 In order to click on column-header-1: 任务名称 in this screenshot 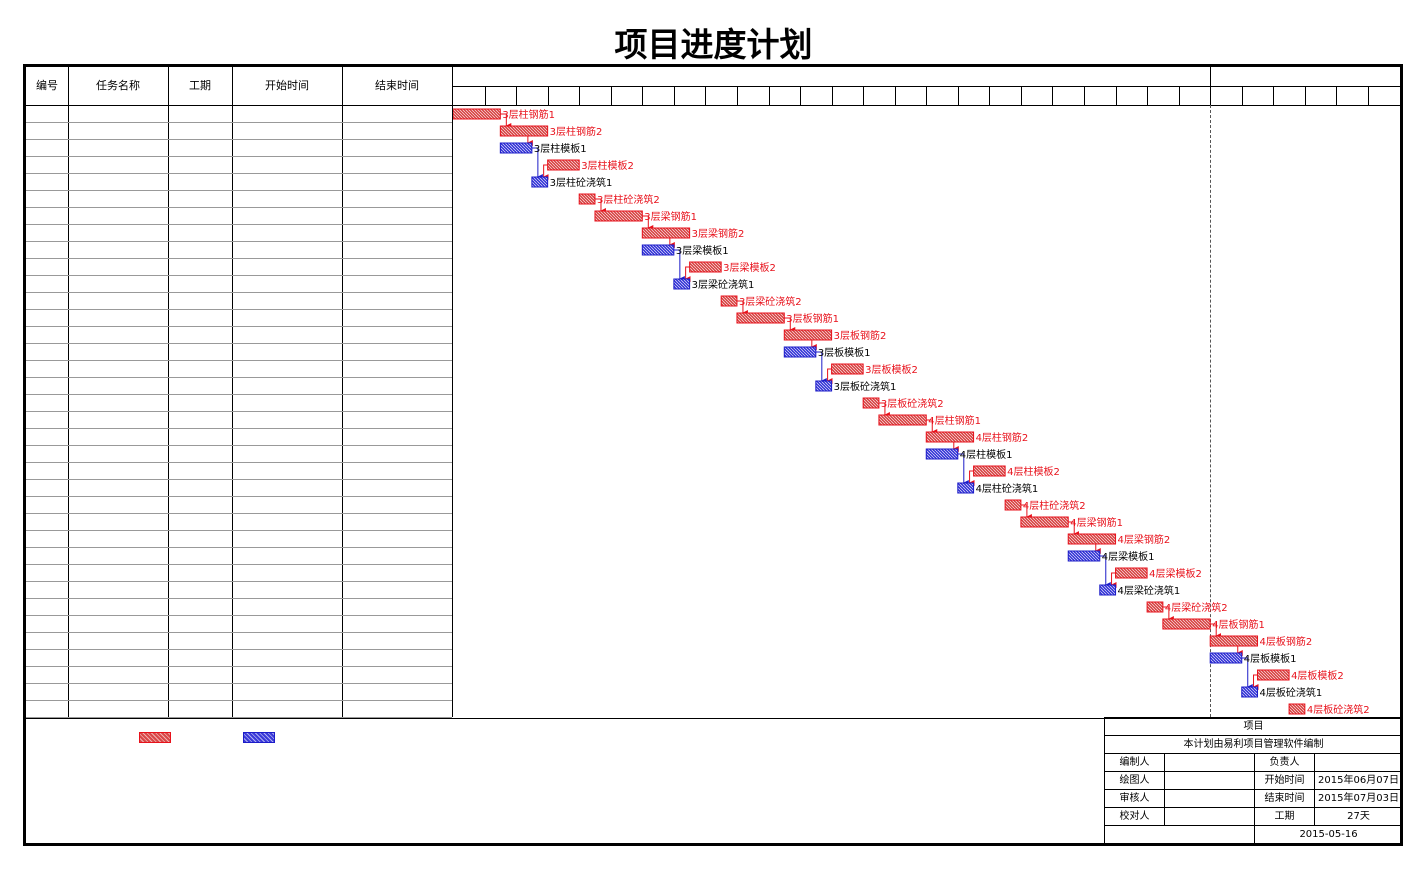, I will do `click(118, 85)`.